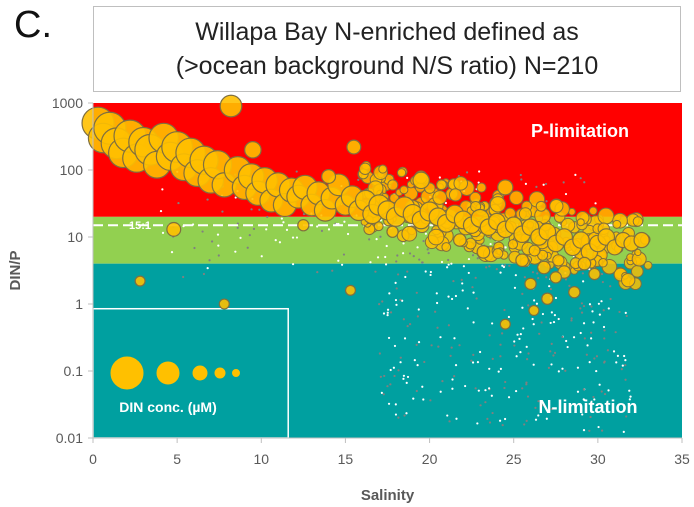 The image size is (694, 507). Describe the element at coordinates (69, 438) in the screenshot. I see `y-tick-label: 0.01` at that location.